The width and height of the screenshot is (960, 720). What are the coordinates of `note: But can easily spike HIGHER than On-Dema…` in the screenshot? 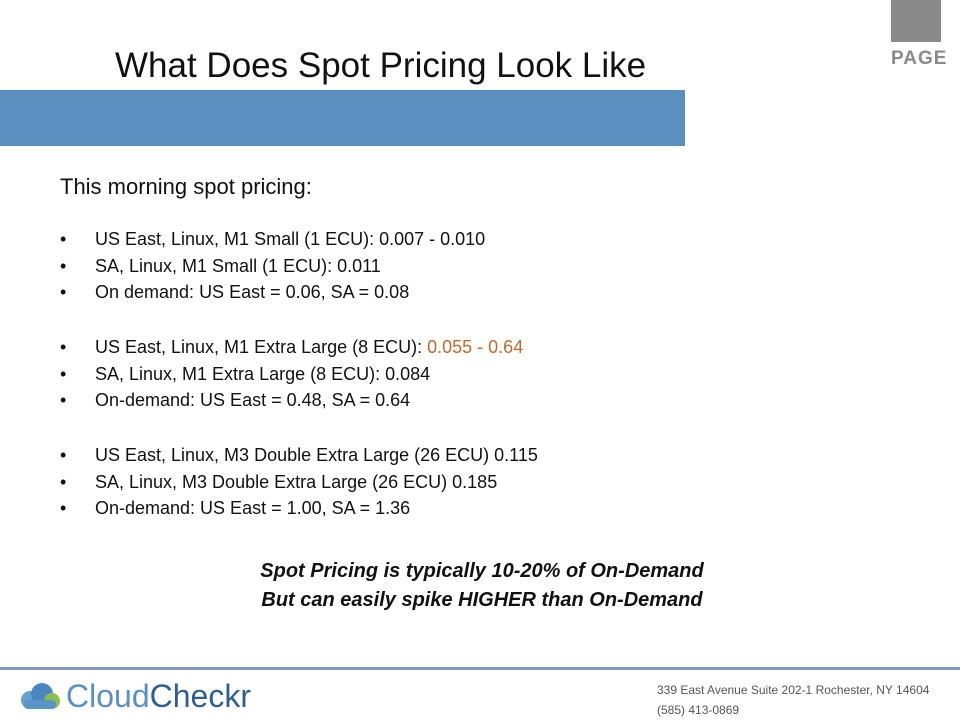 It's located at (482, 600).